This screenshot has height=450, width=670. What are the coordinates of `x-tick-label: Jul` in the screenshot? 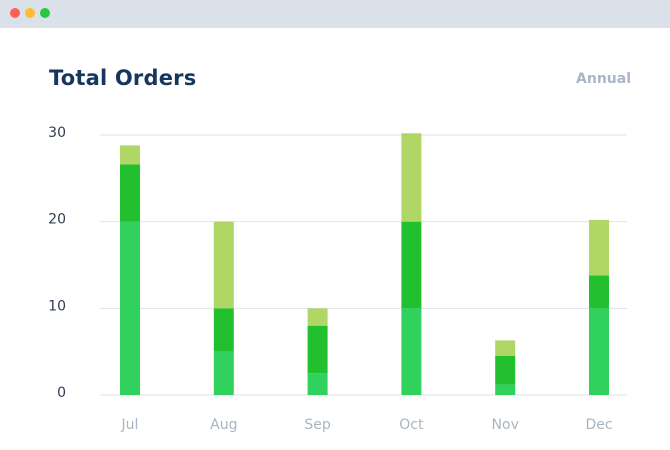 It's located at (130, 425).